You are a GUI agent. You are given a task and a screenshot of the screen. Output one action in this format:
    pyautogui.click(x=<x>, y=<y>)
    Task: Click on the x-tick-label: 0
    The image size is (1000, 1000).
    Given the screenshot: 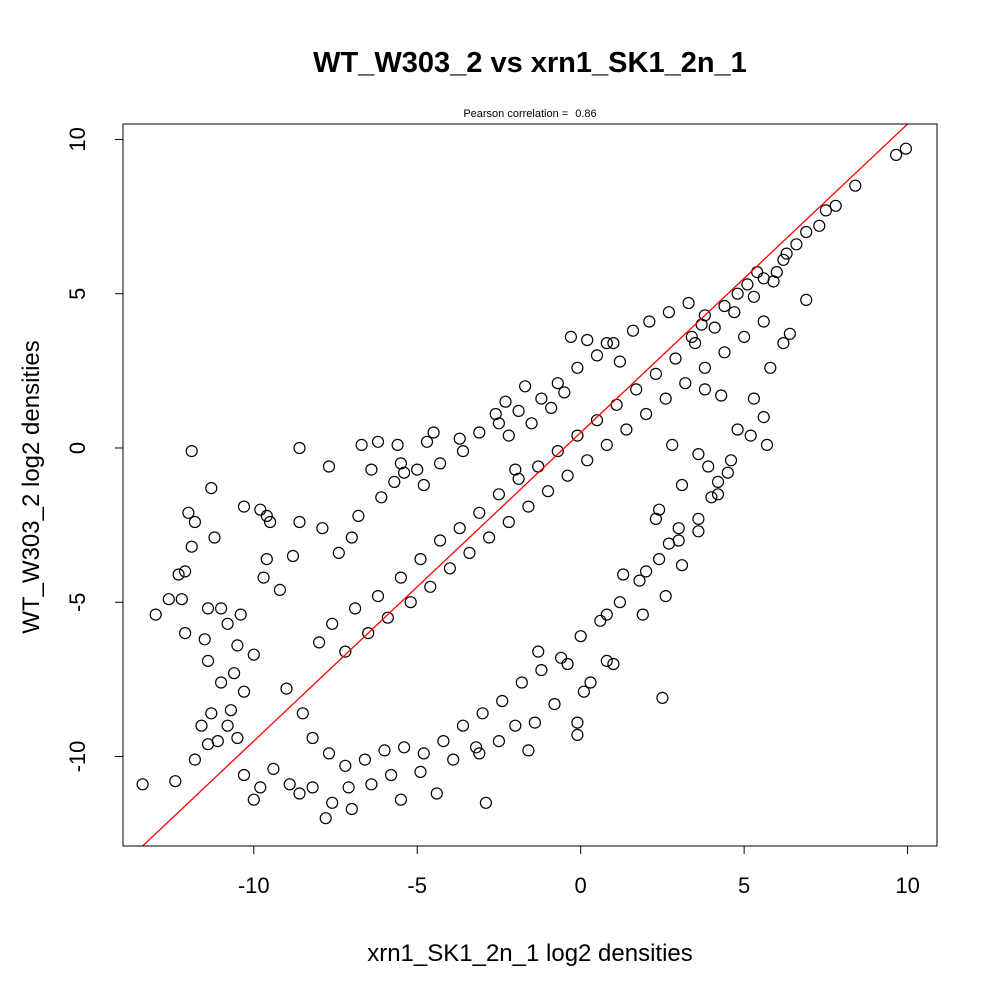 What is the action you would take?
    pyautogui.click(x=581, y=885)
    